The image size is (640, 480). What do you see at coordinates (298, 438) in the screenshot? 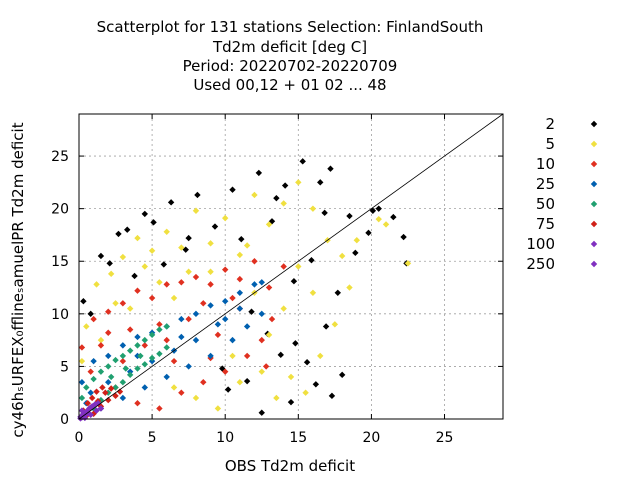
I see `x-tick-label: 15` at bounding box center [298, 438].